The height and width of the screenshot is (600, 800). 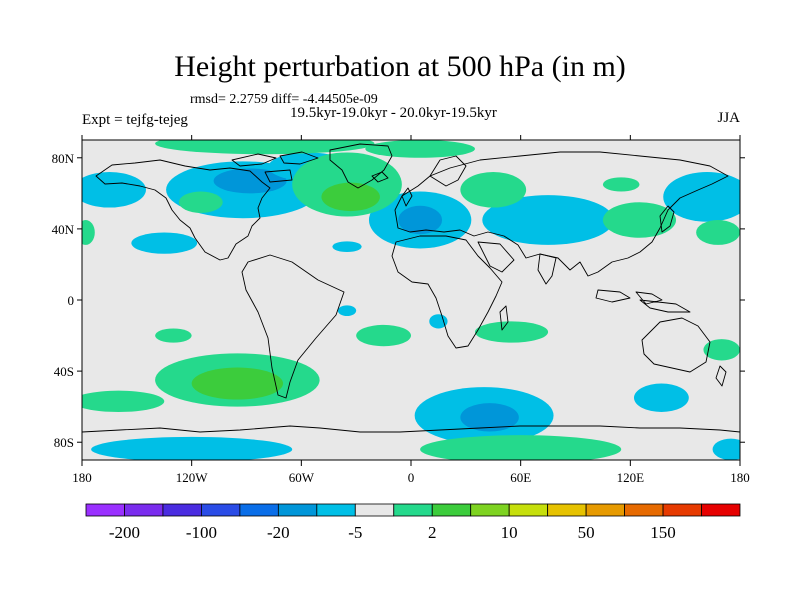 I want to click on coast-uk, so click(x=407, y=197).